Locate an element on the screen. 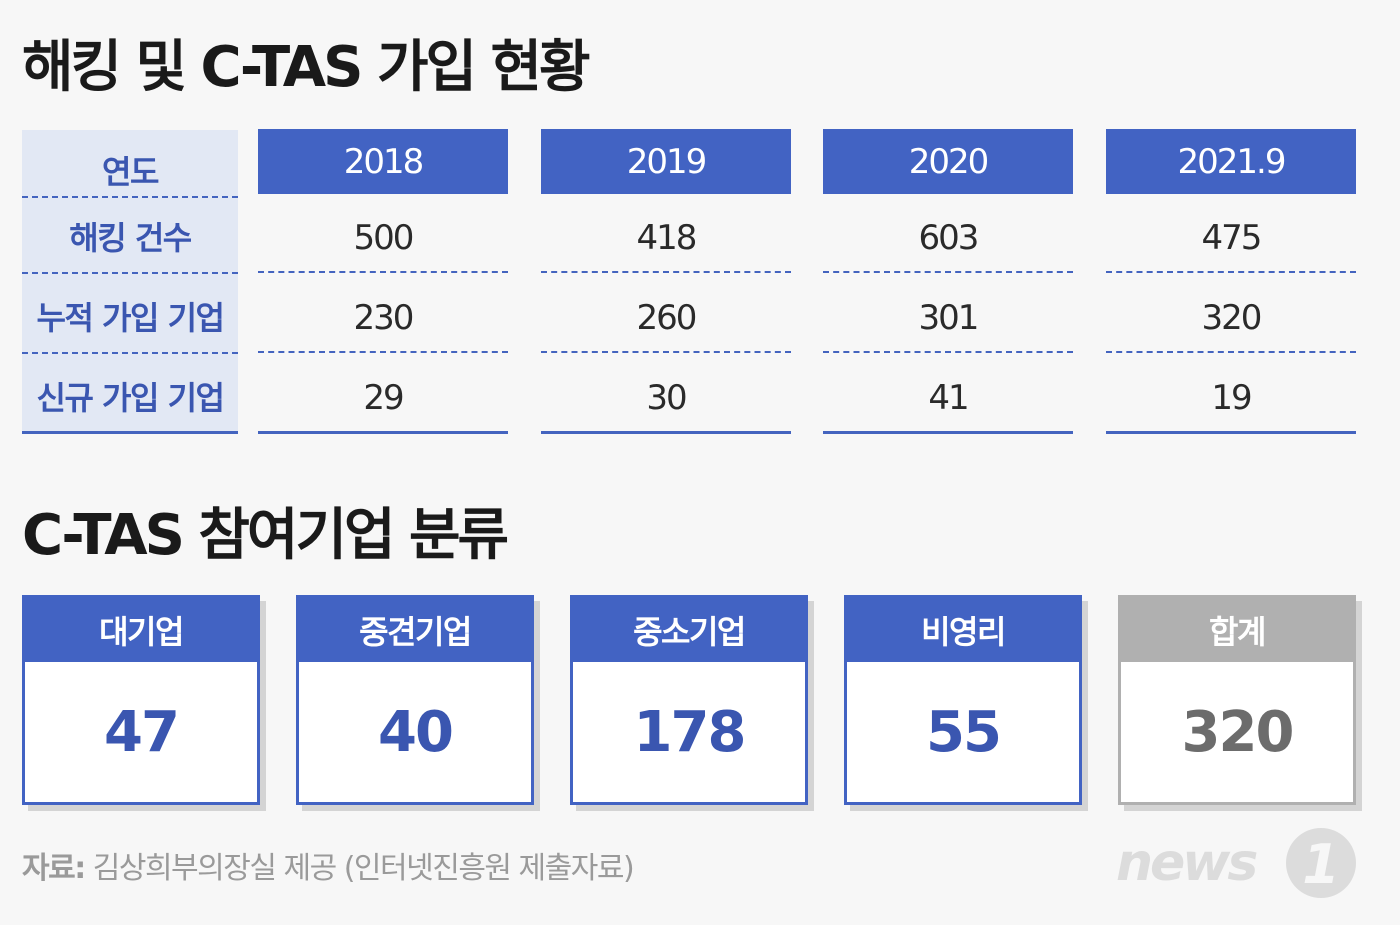  news1-logo: news 1 is located at coordinates (1236, 863).